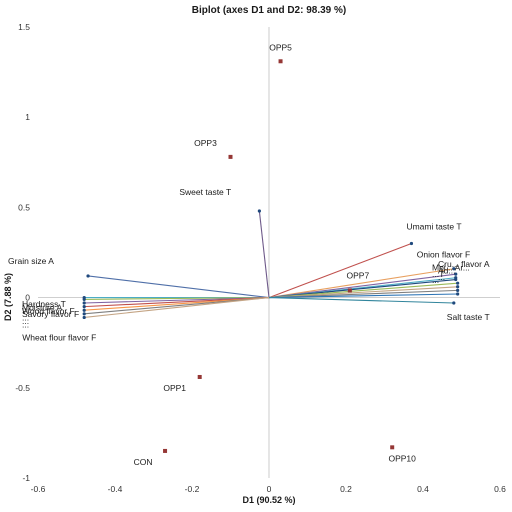 This screenshot has width=512, height=512. I want to click on observation-label: OPP7, so click(358, 275).